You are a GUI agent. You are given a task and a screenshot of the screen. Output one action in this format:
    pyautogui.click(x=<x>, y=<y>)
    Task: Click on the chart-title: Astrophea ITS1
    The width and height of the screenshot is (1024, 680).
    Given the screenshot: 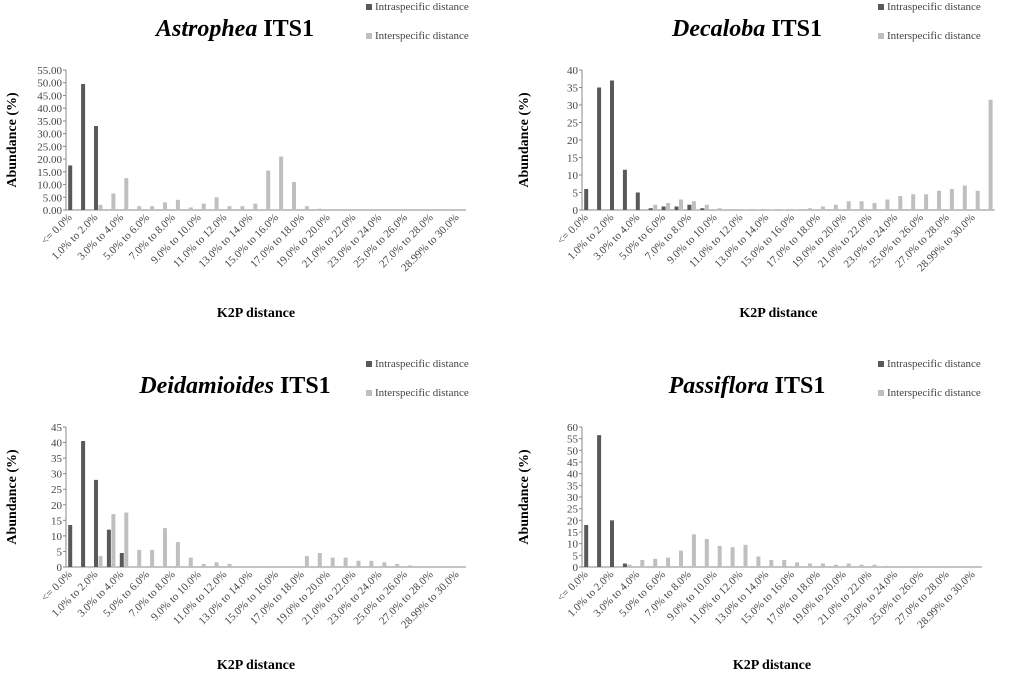 What is the action you would take?
    pyautogui.click(x=234, y=29)
    